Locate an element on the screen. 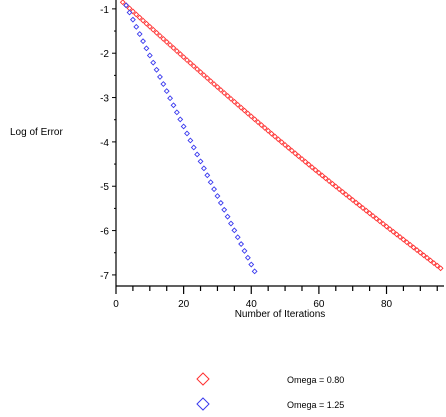  x-axis-ticks: 0 20 40 60 80 is located at coordinates (275, 298).